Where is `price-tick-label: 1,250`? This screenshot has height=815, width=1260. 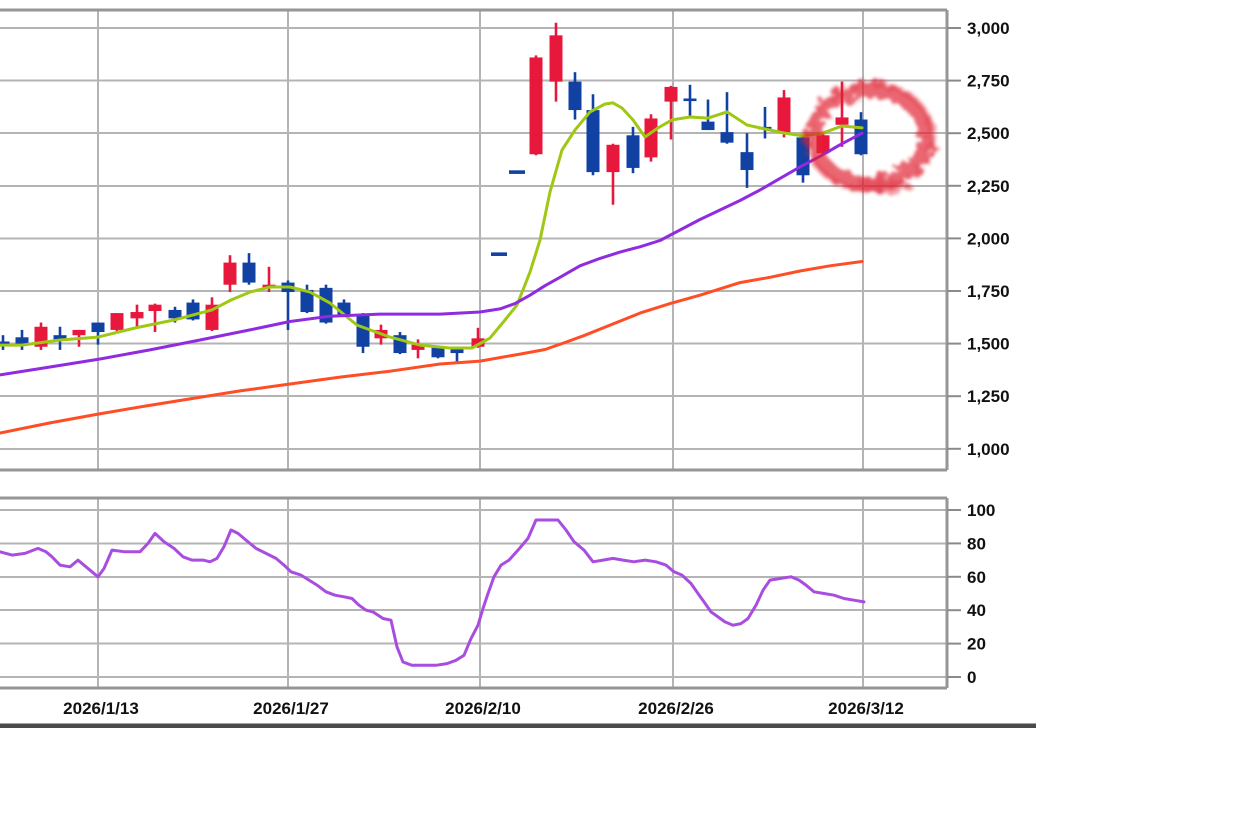 price-tick-label: 1,250 is located at coordinates (988, 396).